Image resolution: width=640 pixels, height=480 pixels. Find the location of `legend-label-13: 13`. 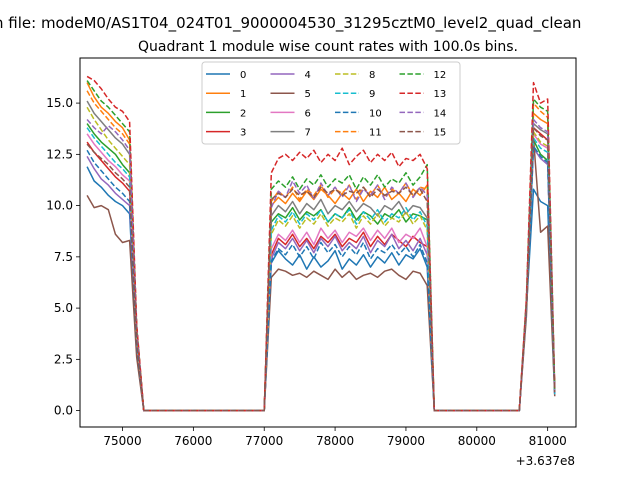

legend-label-13: 13 is located at coordinates (440, 94).